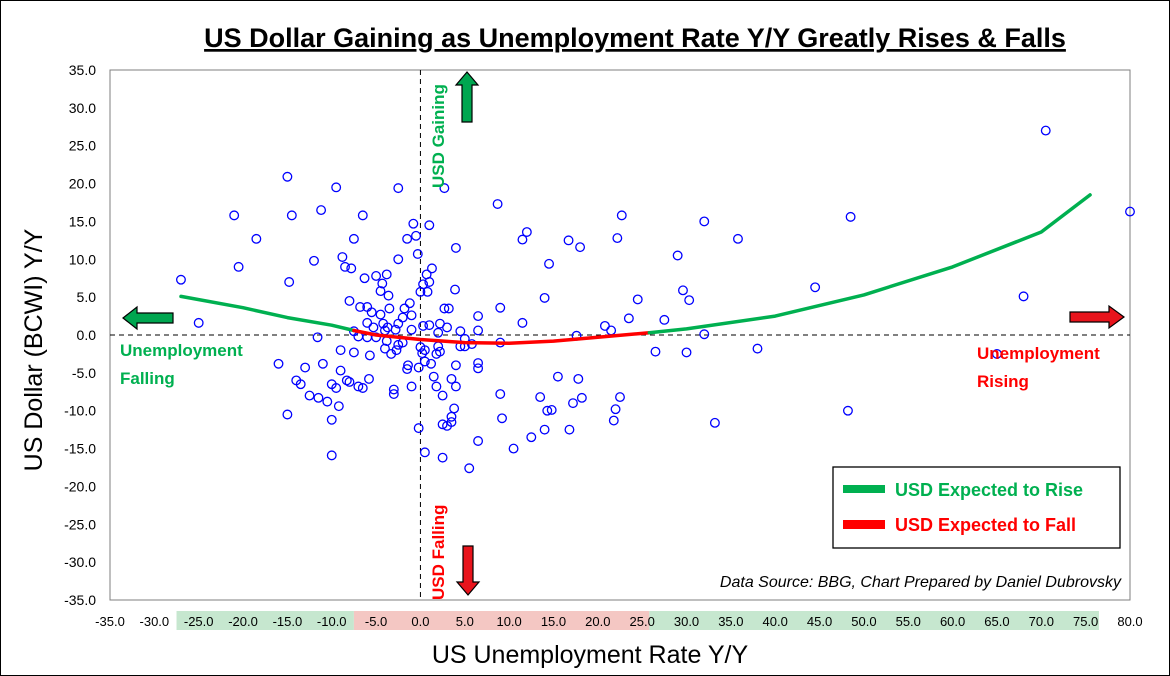 This screenshot has width=1170, height=676. What do you see at coordinates (84, 373) in the screenshot?
I see `y-tick-label: -5.0` at bounding box center [84, 373].